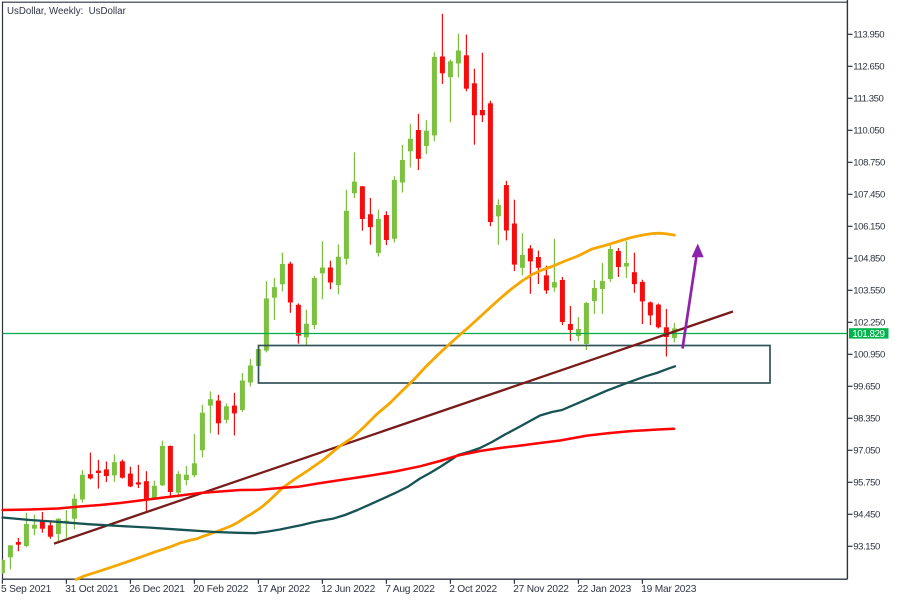 The width and height of the screenshot is (900, 600). What do you see at coordinates (866, 451) in the screenshot?
I see `svg-text: 97.050` at bounding box center [866, 451].